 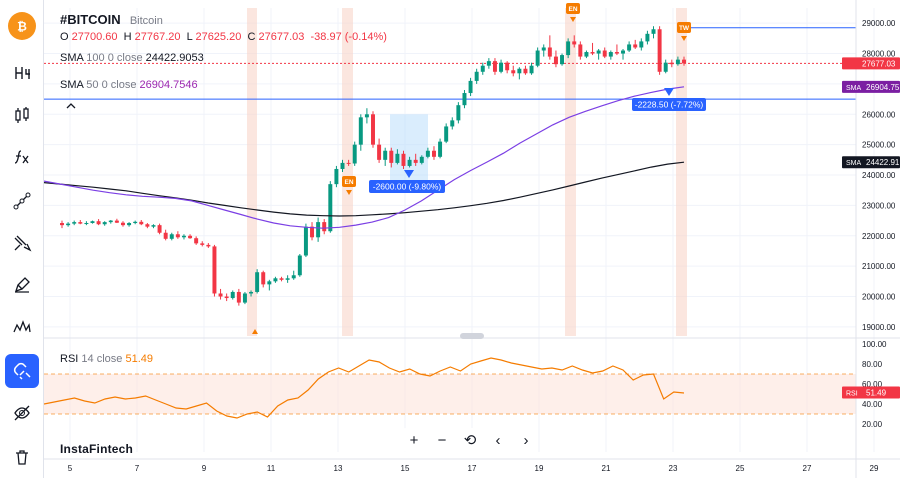 What do you see at coordinates (407, 187) in the screenshot?
I see `measure-label-1: -2600.00 (-9.80%)` at bounding box center [407, 187].